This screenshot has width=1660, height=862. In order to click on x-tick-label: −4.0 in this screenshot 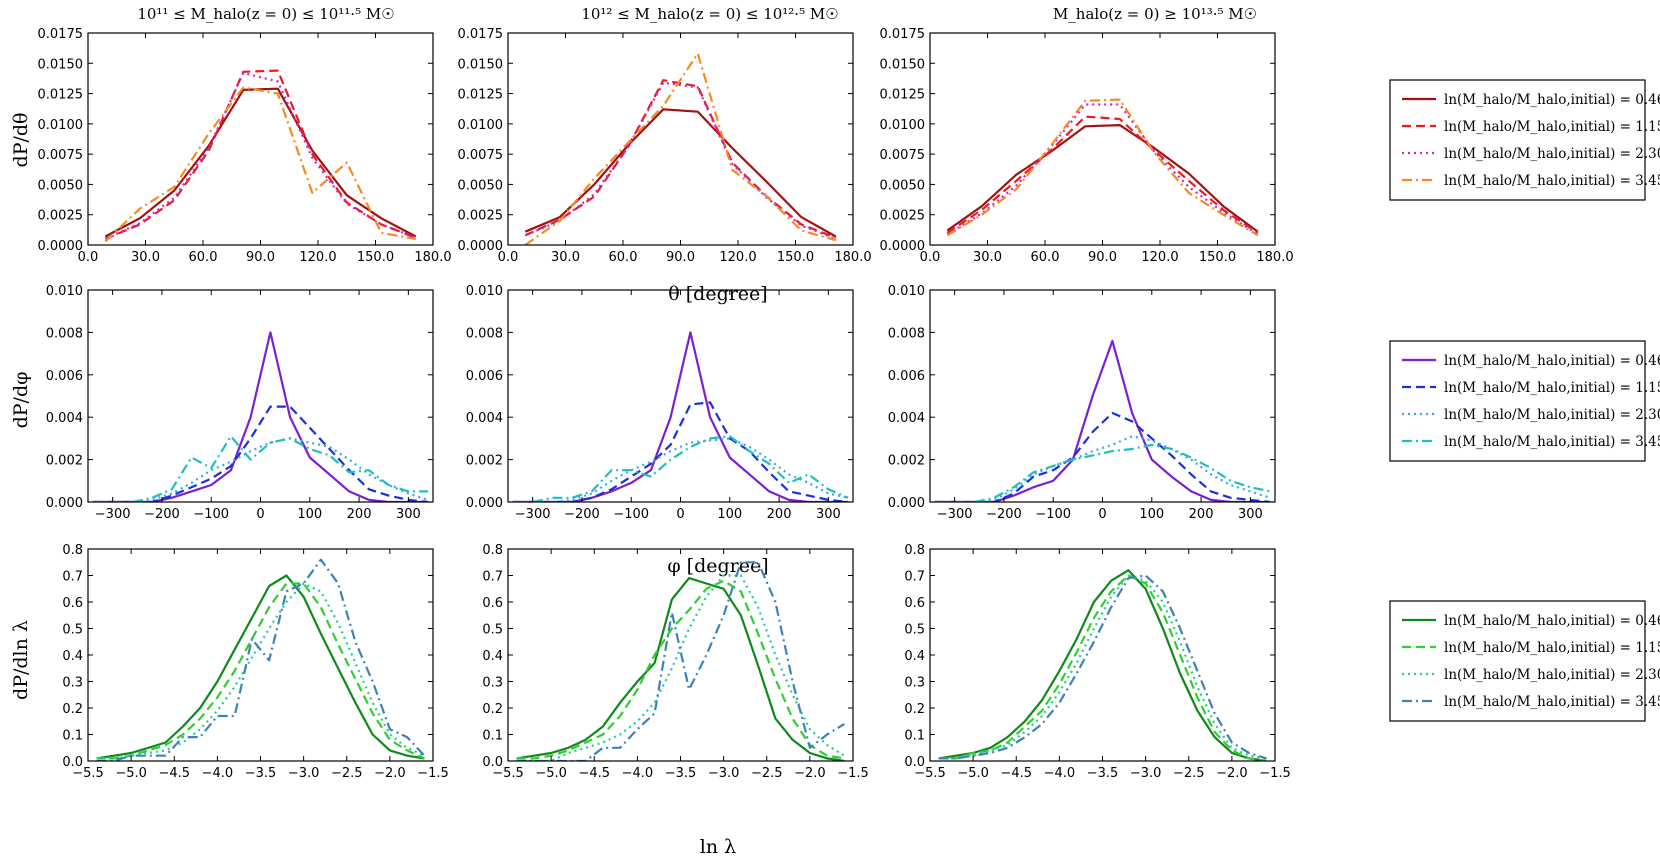, I will do `click(218, 773)`.